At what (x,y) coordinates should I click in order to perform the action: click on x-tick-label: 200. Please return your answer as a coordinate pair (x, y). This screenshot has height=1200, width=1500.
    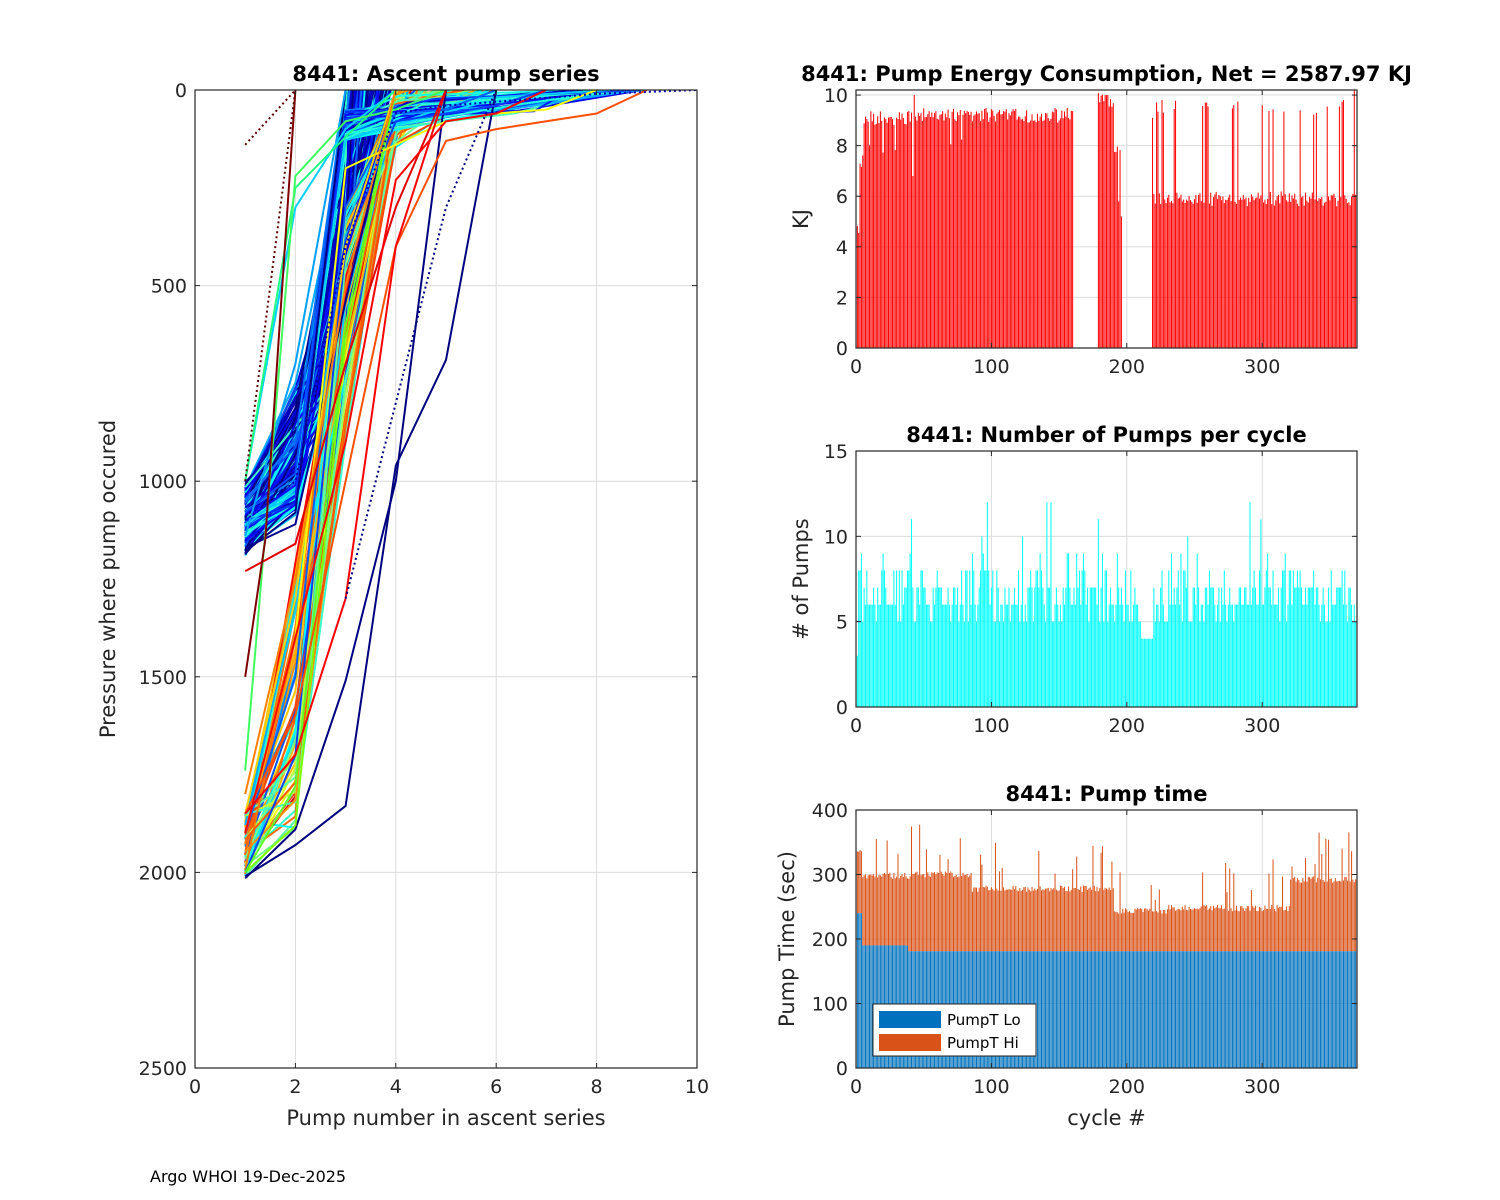
    Looking at the image, I should click on (1127, 367).